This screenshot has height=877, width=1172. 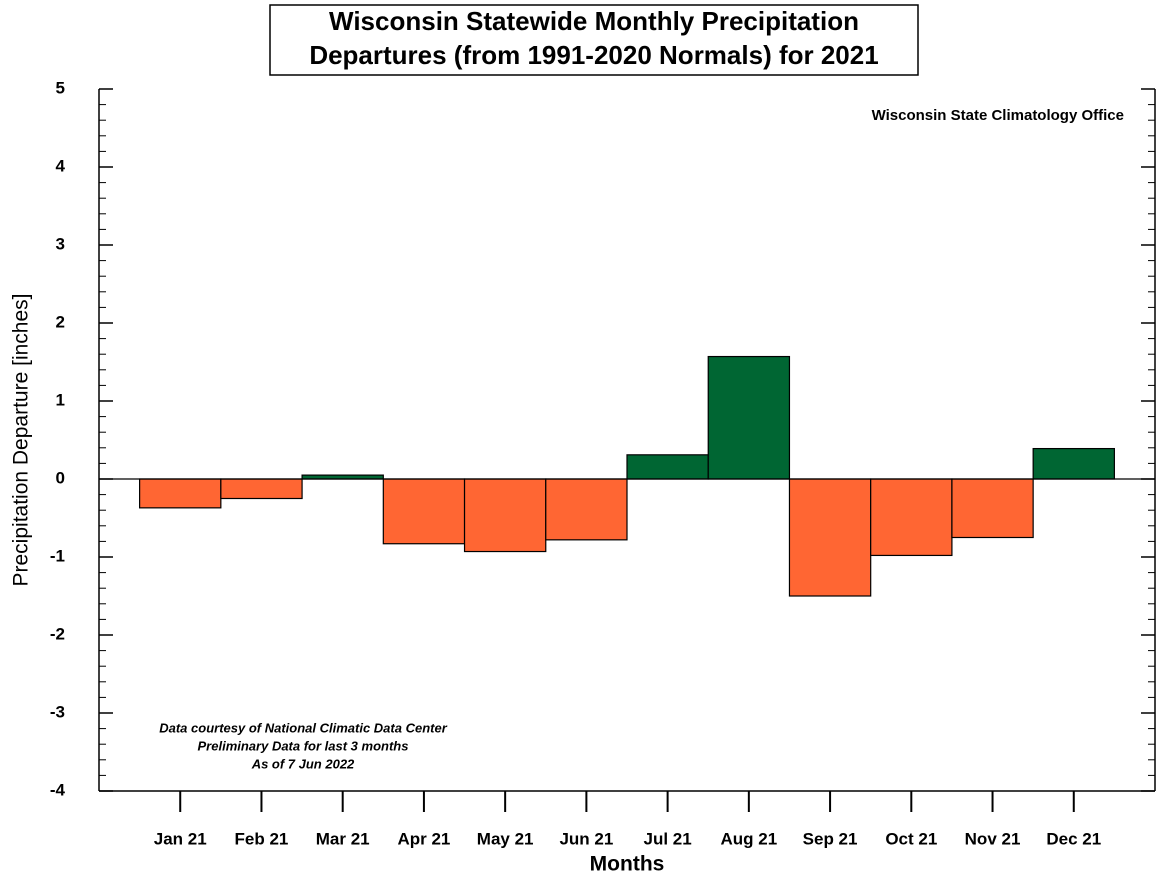 I want to click on y-tick-label: -4, so click(x=58, y=789).